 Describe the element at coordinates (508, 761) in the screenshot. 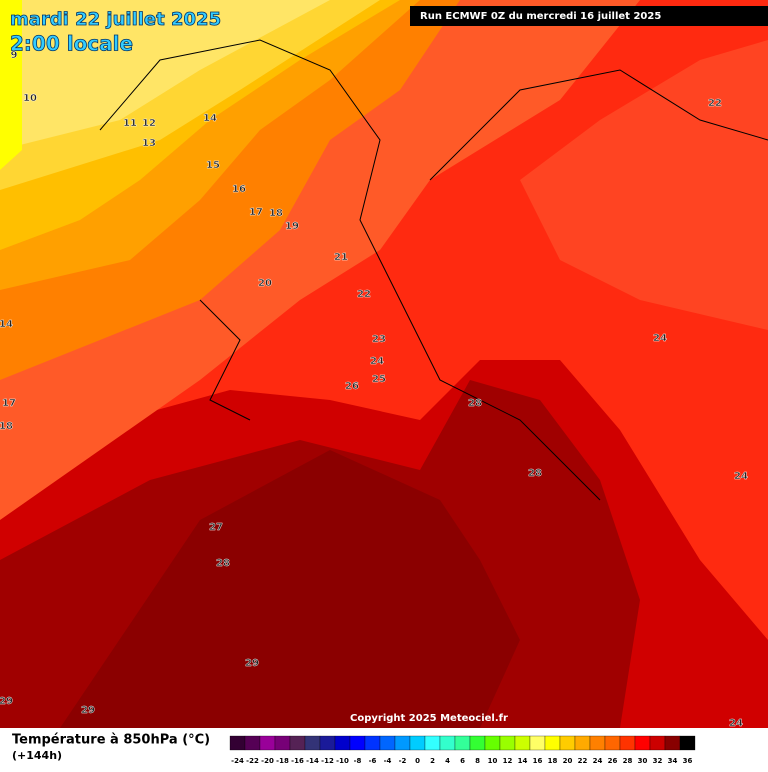

I see `legend-label: 12` at that location.